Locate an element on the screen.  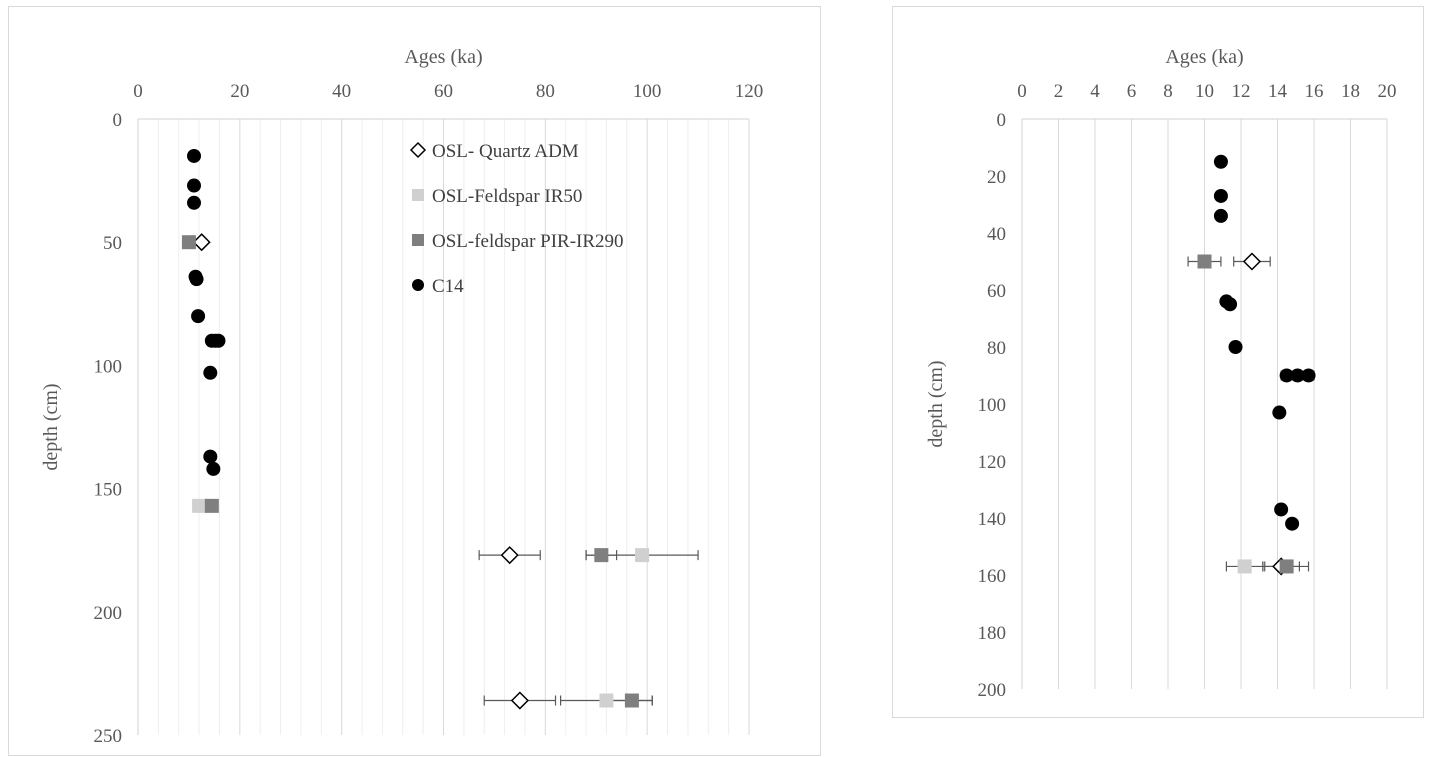
right-x-tick-label: 8 is located at coordinates (1168, 91).